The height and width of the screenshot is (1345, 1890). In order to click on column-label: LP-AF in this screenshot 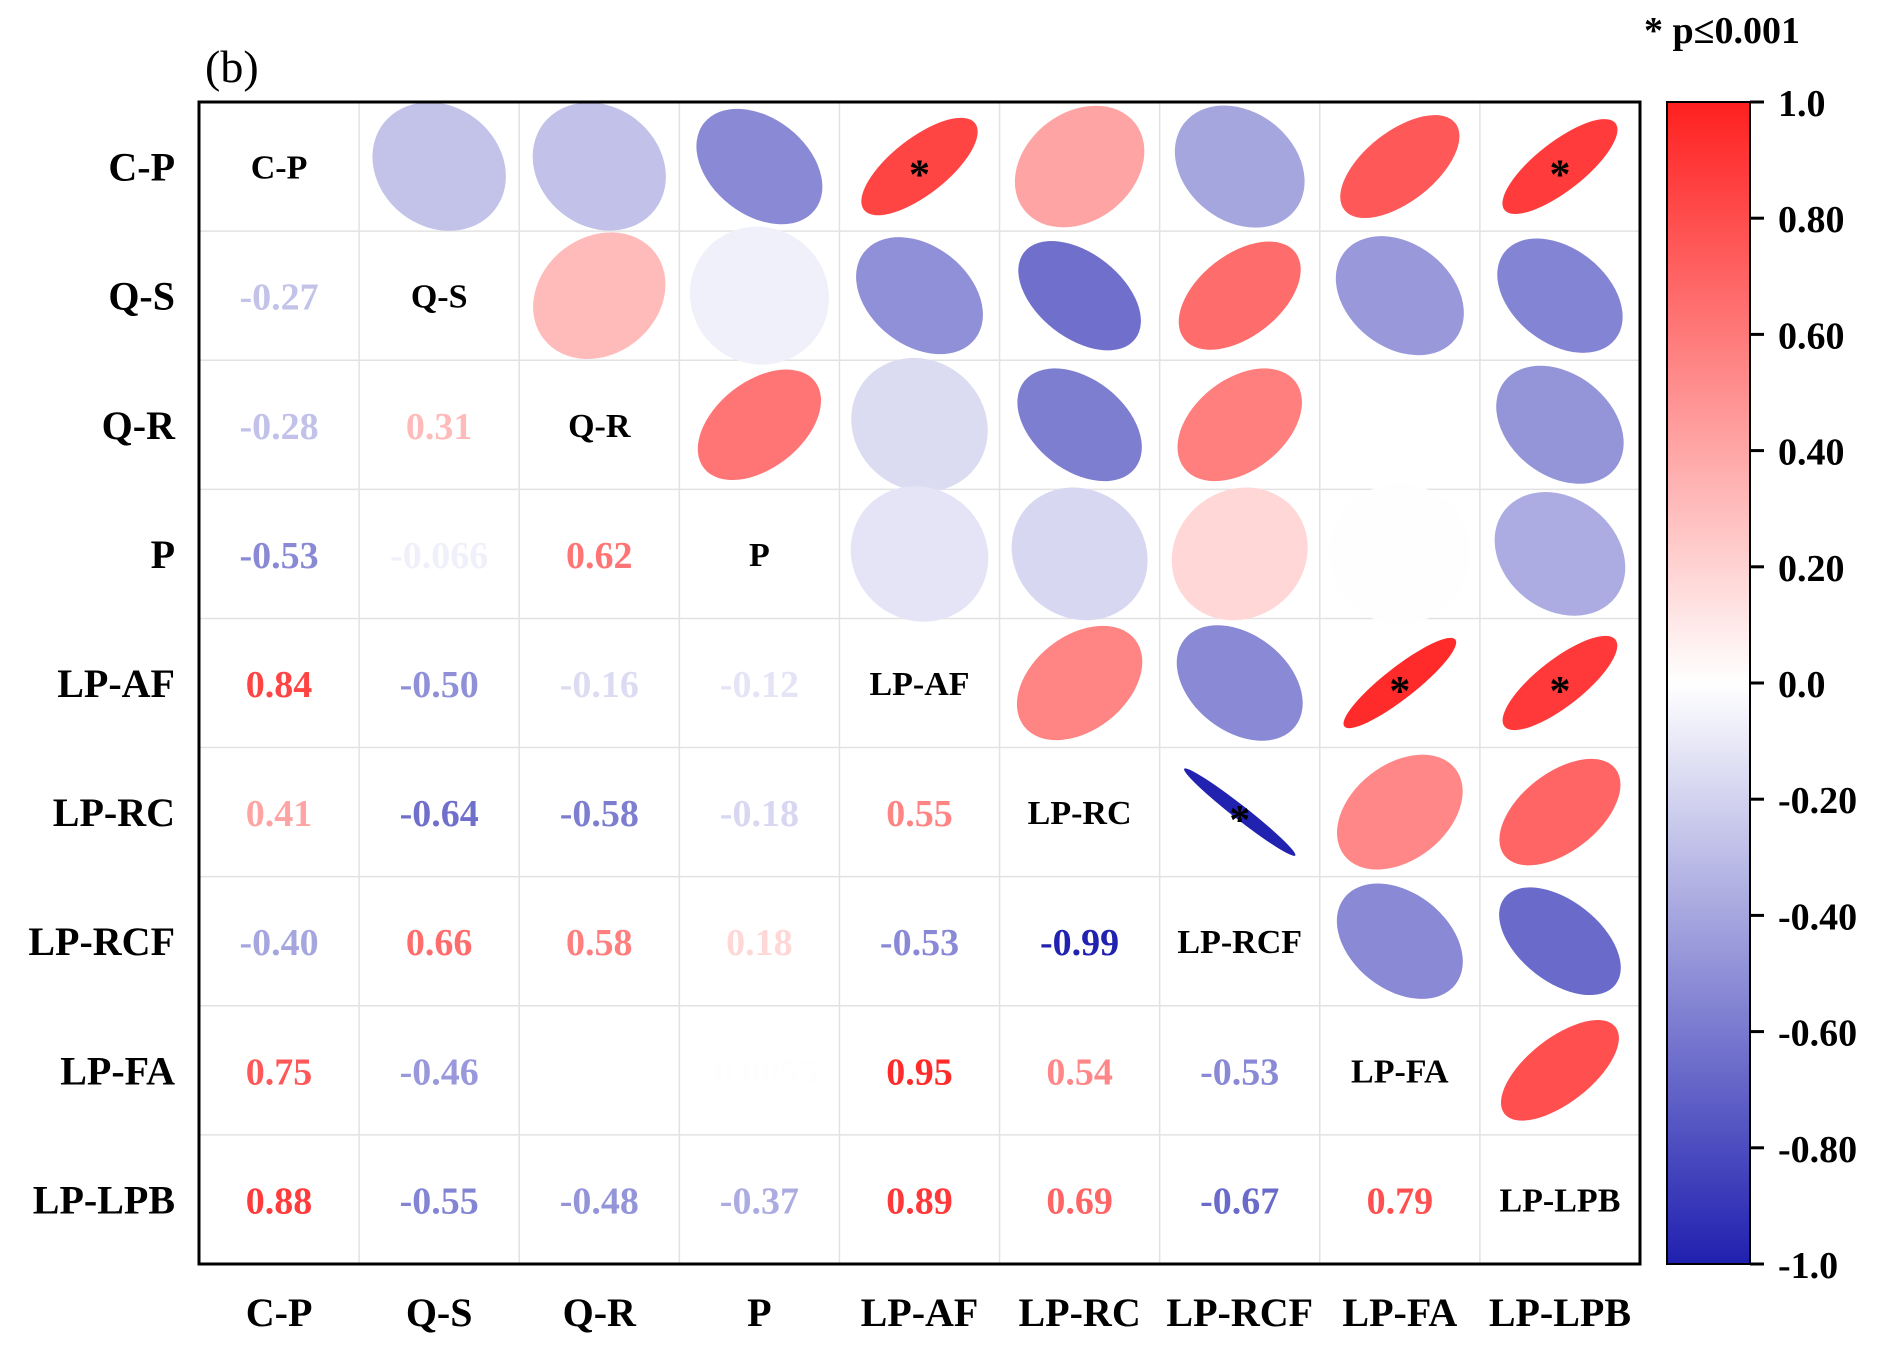, I will do `click(920, 1312)`.